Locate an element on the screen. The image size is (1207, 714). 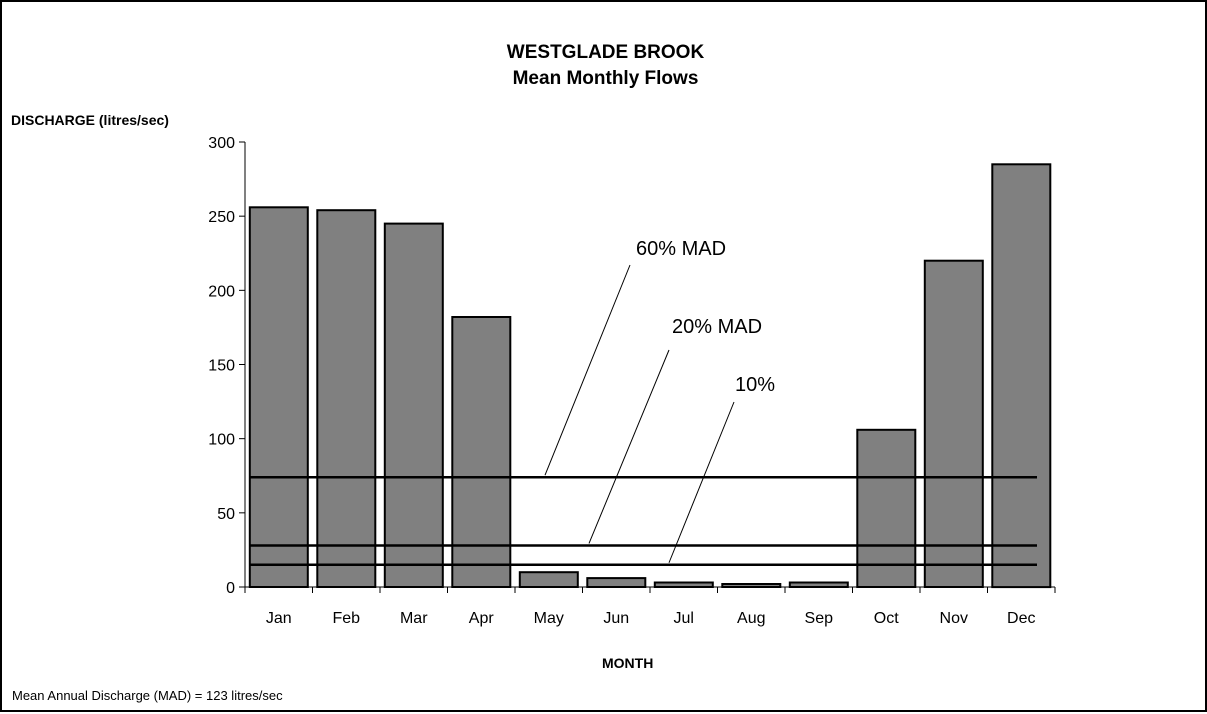
x-tick-label-apr: Apr is located at coordinates (482, 618).